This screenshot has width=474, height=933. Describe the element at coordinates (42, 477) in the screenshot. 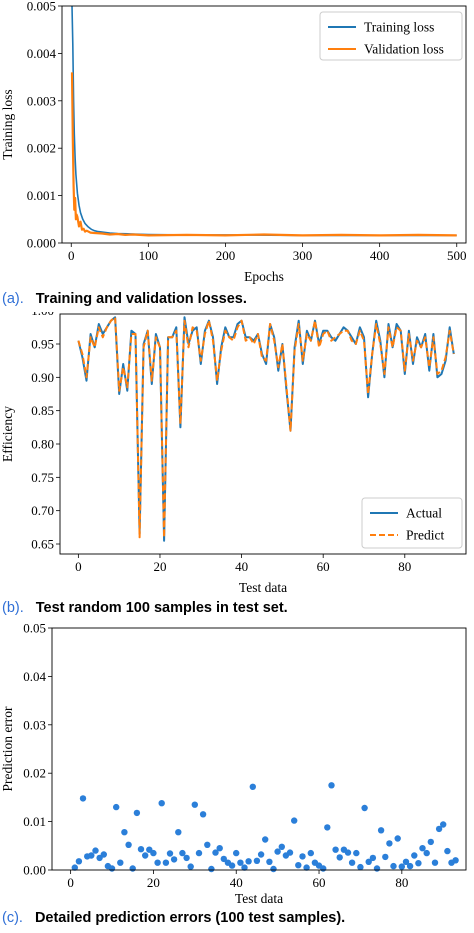

I see `y-tick-label: 0.75` at that location.